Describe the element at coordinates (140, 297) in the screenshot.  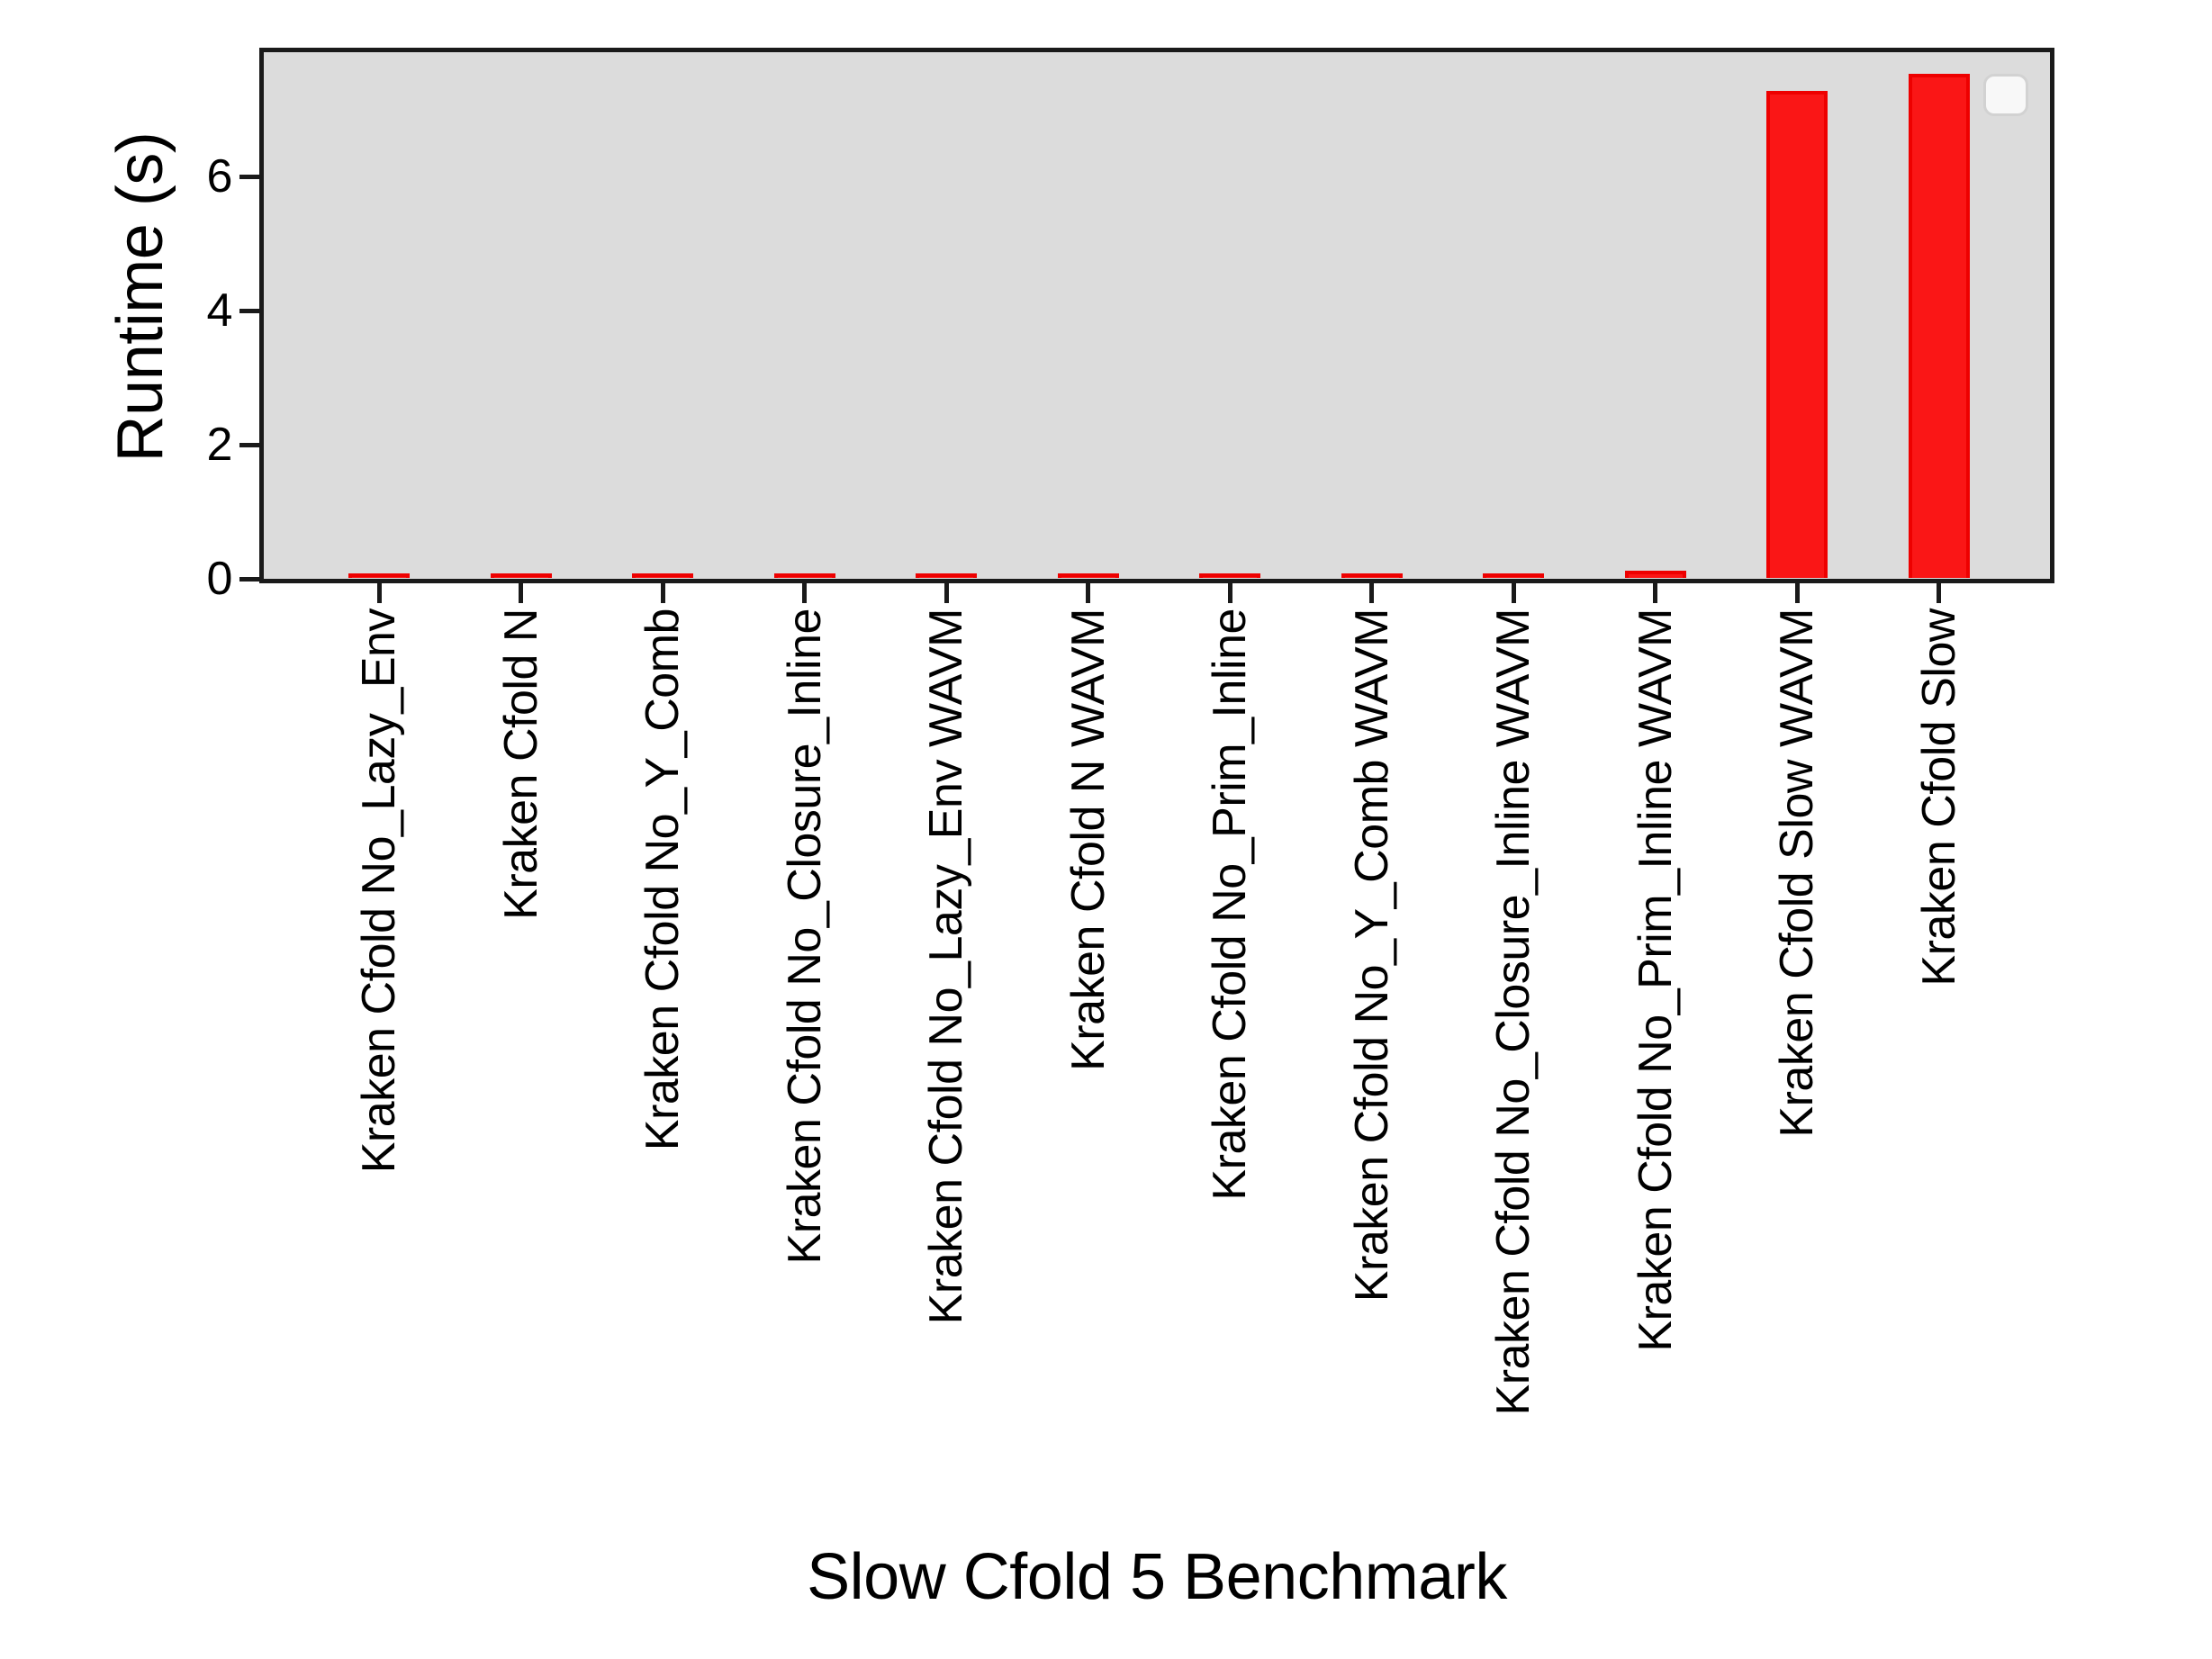
I see `y-axis-label: Runtime (s)` at that location.